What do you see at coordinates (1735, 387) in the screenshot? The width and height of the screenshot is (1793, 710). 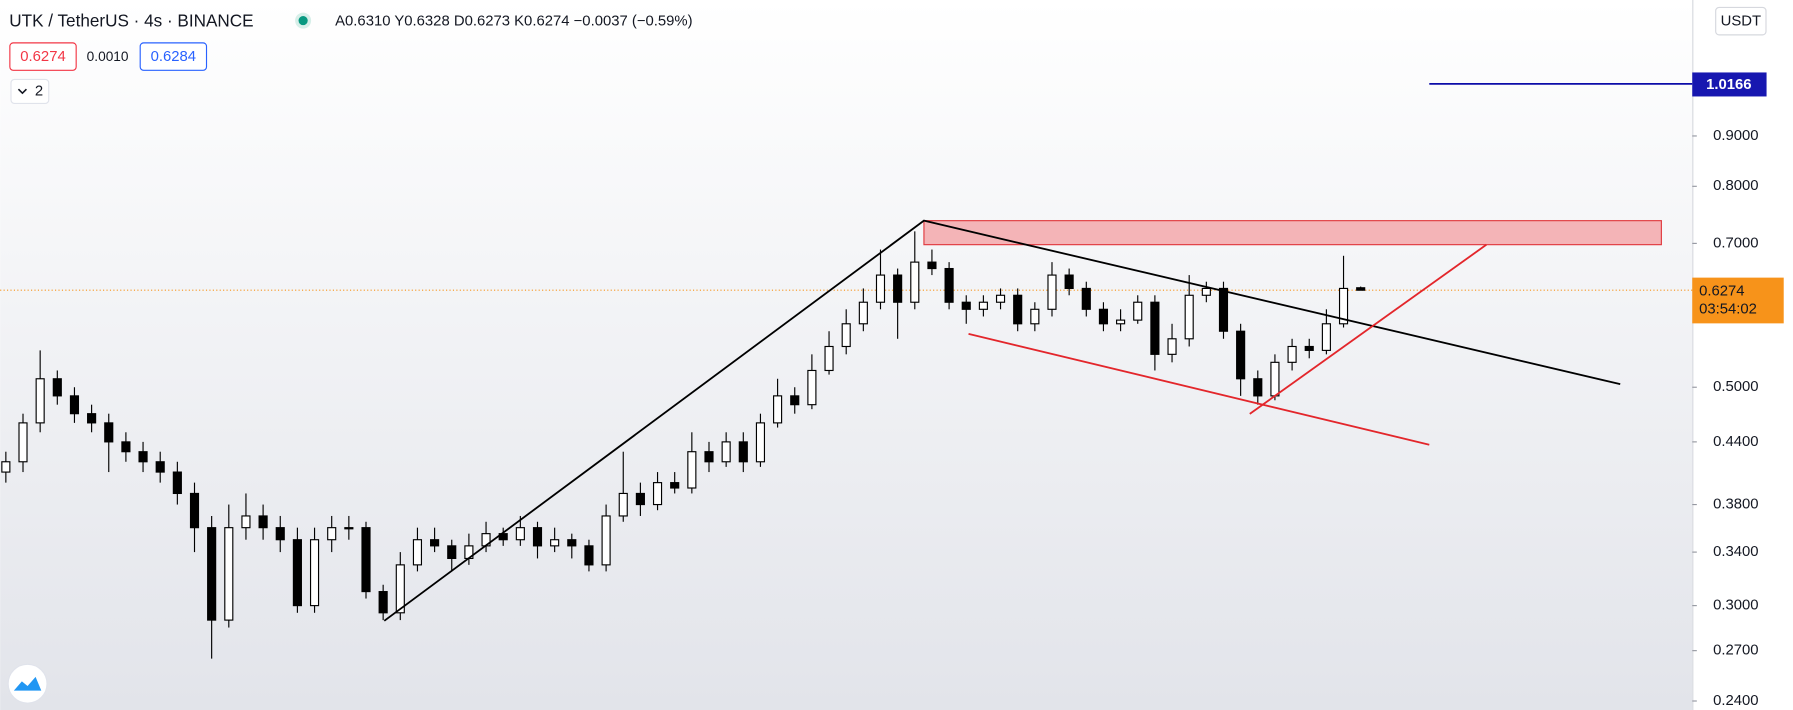 I see `y-tick-label: 0.5000` at bounding box center [1735, 387].